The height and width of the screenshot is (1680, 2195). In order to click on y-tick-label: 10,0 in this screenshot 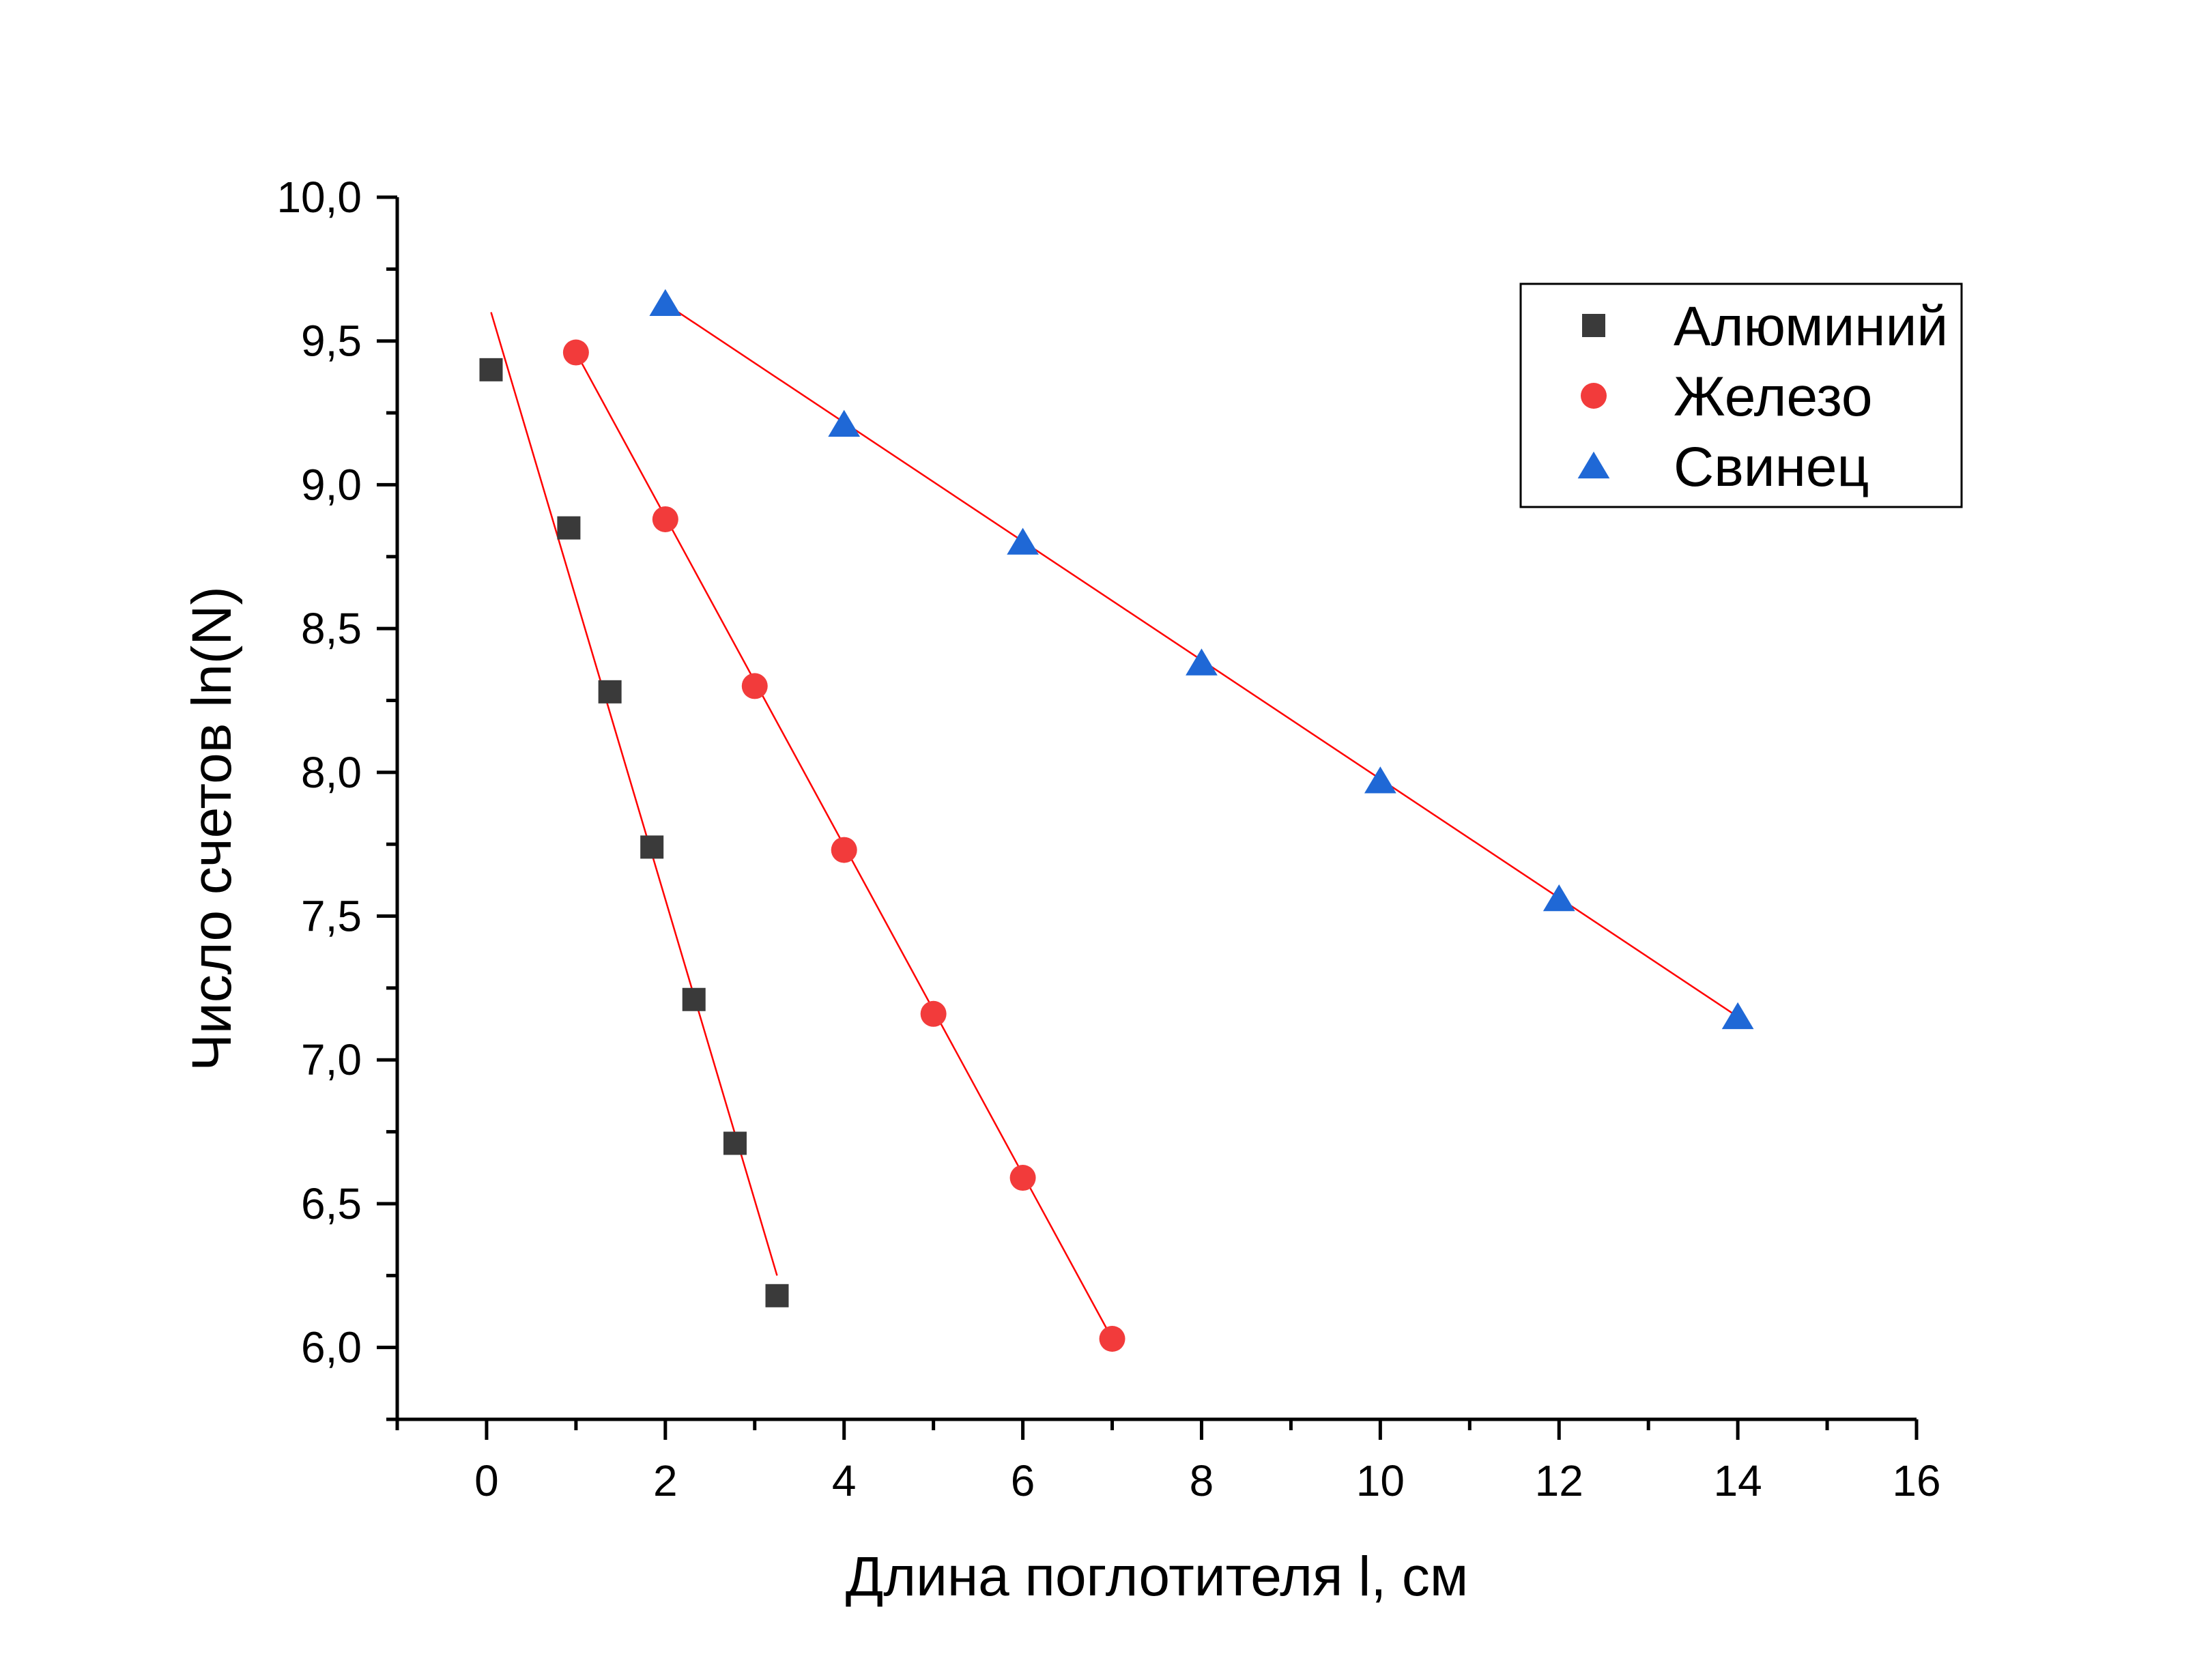, I will do `click(319, 197)`.